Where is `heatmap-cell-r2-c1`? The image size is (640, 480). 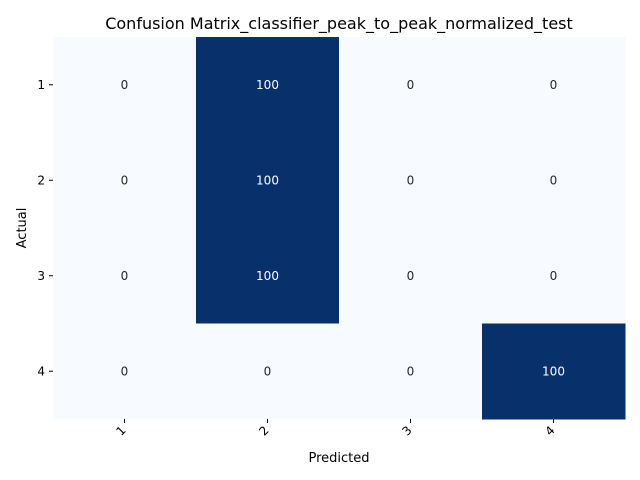 heatmap-cell-r2-c1 is located at coordinates (125, 180).